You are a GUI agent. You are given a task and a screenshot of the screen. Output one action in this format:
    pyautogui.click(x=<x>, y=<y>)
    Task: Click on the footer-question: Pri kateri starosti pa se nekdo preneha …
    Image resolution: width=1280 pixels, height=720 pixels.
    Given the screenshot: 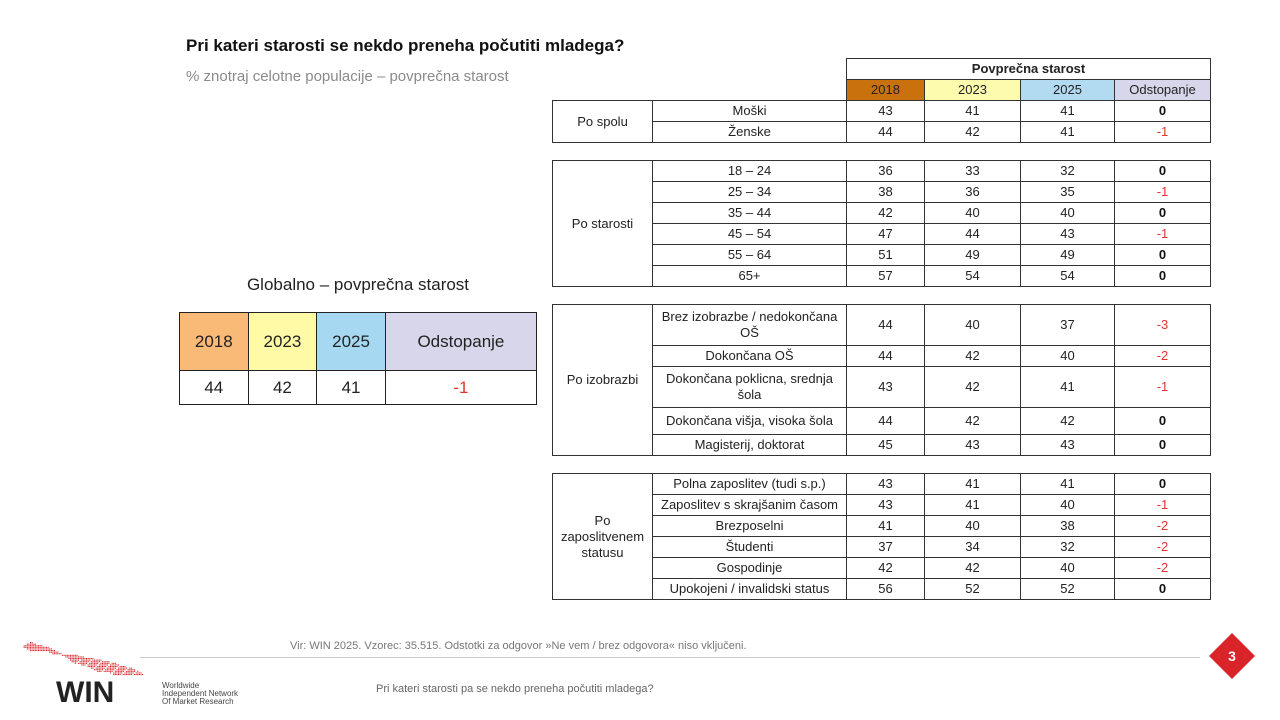 What is the action you would take?
    pyautogui.click(x=515, y=689)
    